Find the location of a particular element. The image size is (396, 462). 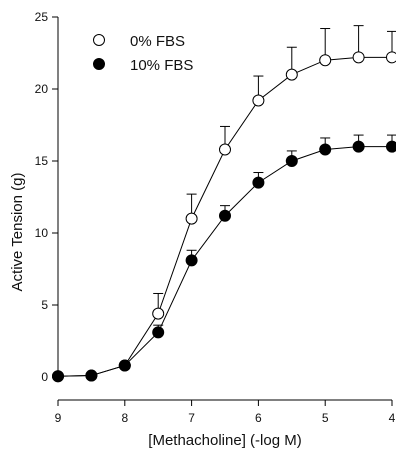

legend-label-1: 10% FBS is located at coordinates (161, 65).